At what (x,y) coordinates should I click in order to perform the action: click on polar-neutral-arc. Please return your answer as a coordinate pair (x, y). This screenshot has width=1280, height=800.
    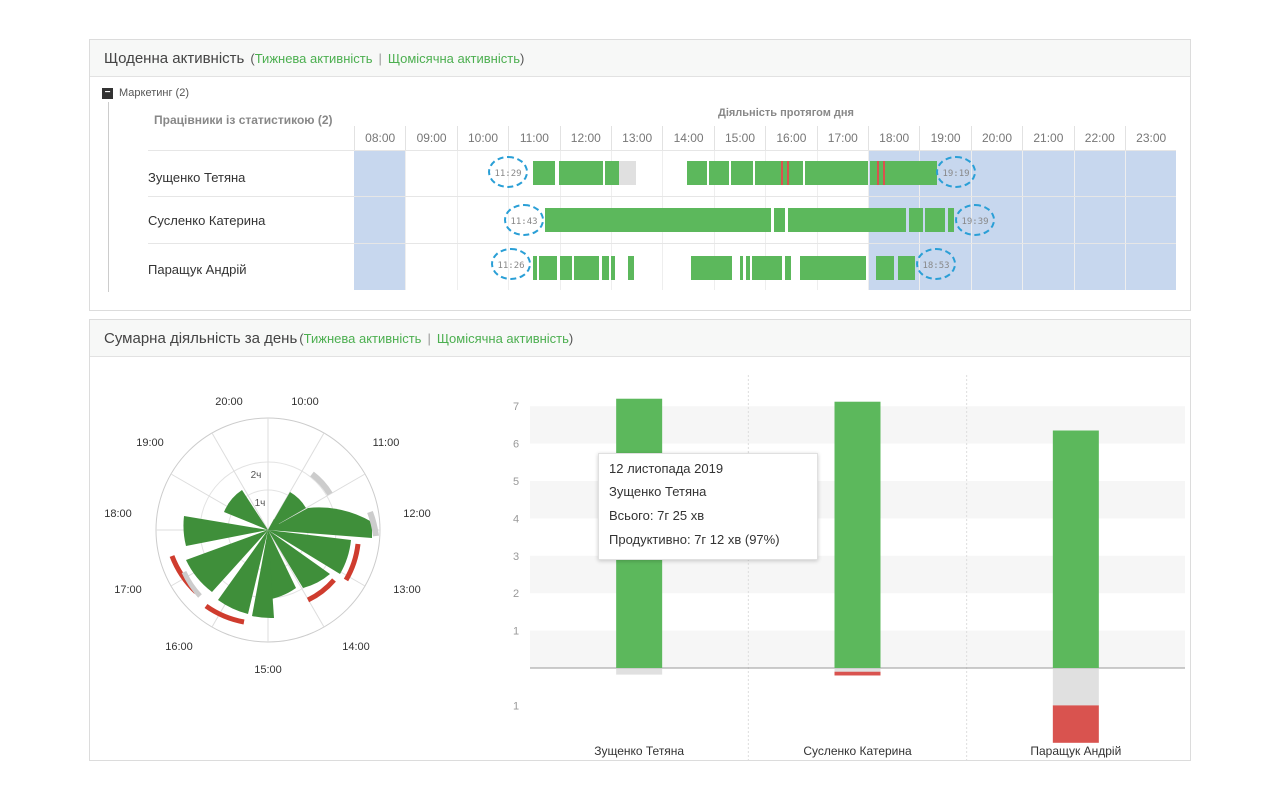
    Looking at the image, I should click on (373, 523).